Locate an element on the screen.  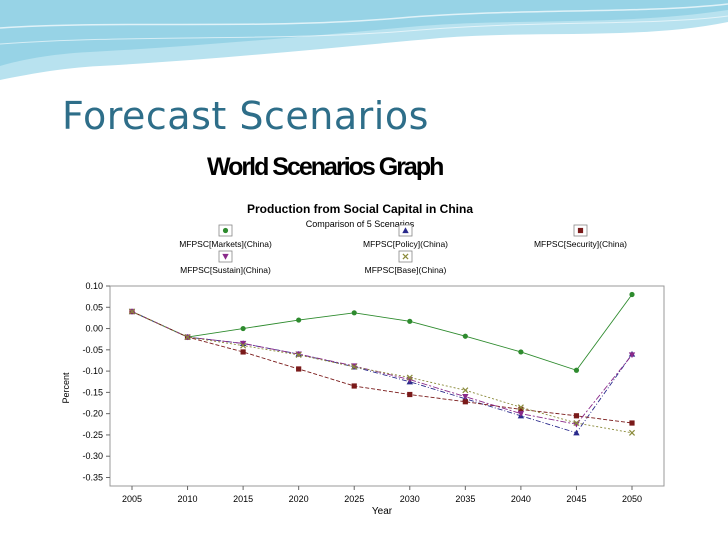
y-tick-label: -0.15 is located at coordinates (92, 392).